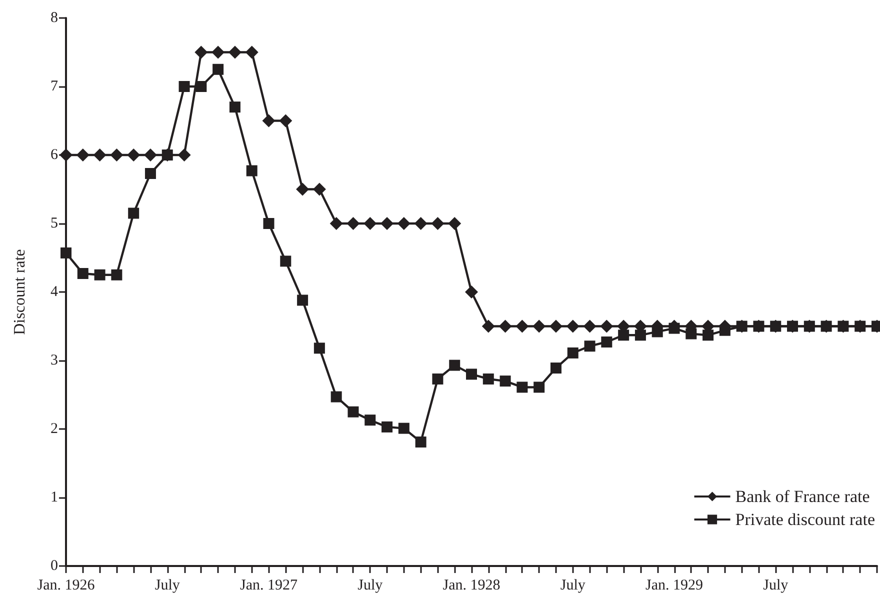 The width and height of the screenshot is (880, 608). Describe the element at coordinates (54, 155) in the screenshot. I see `y-tick-label: 6` at that location.